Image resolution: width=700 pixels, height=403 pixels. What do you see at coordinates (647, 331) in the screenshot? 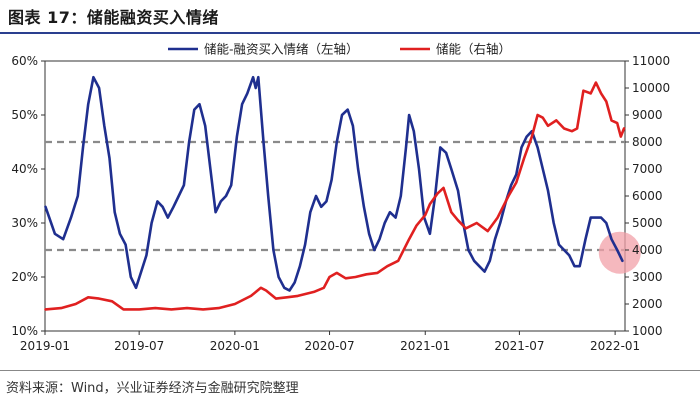
I see `right-tick-label: 1000` at bounding box center [647, 331].